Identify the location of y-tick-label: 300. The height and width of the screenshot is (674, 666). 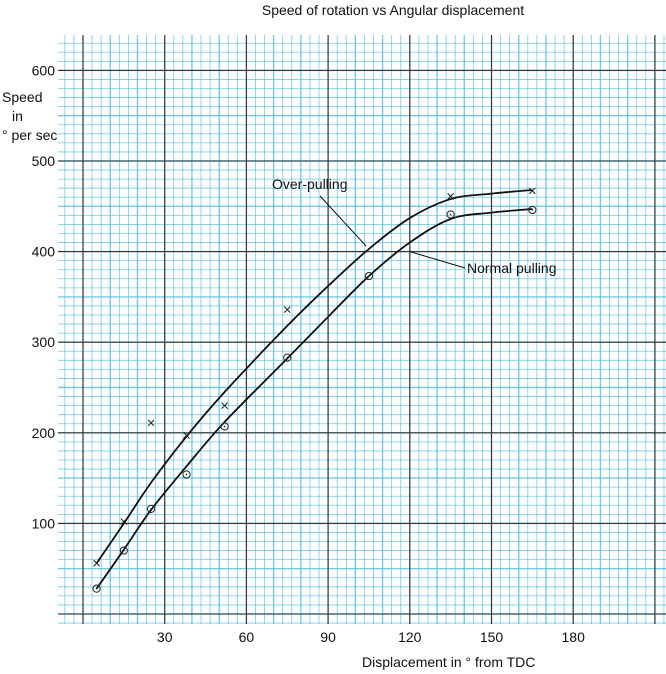
(44, 342).